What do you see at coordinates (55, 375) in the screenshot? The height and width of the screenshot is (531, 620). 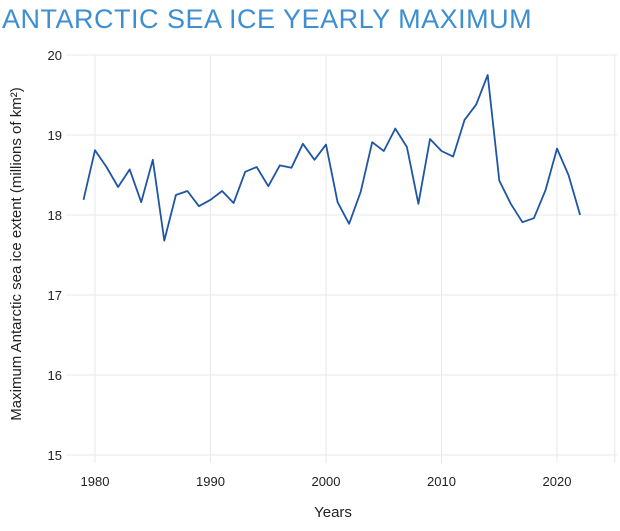 I see `y-tick-label: 16` at bounding box center [55, 375].